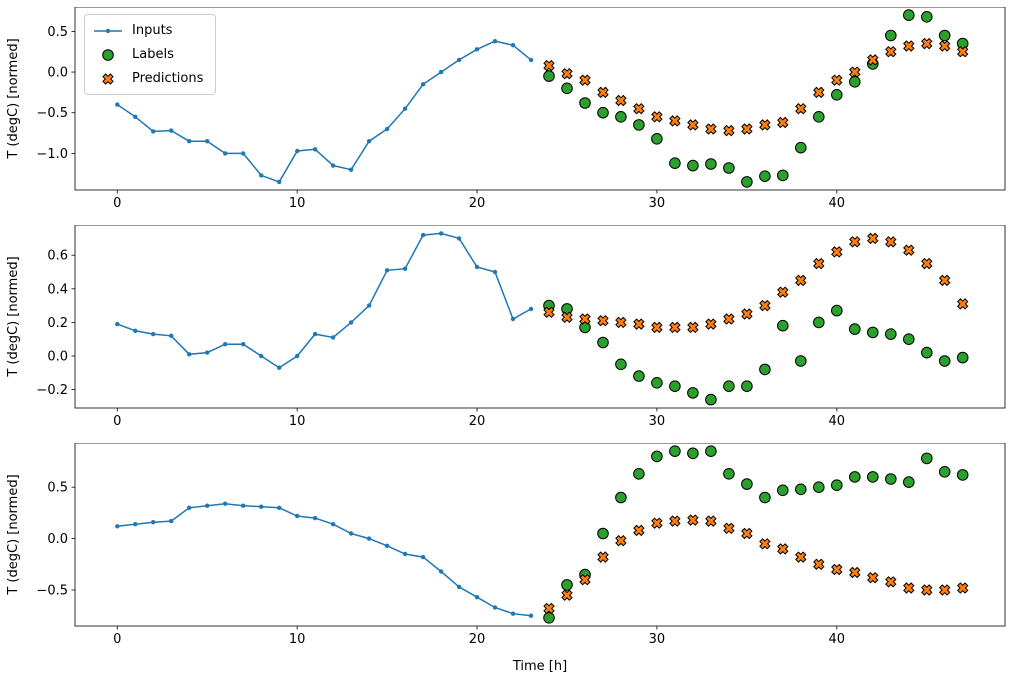  What do you see at coordinates (297, 203) in the screenshot?
I see `x-tick-label: 10` at bounding box center [297, 203].